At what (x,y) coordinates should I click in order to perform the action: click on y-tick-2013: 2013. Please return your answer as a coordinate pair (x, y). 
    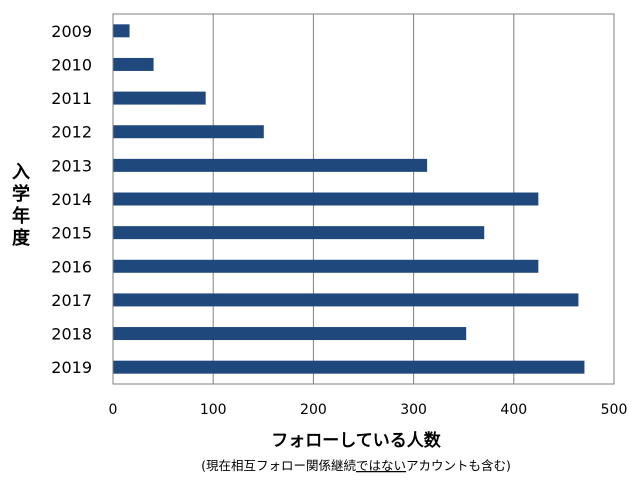
    Looking at the image, I should click on (71, 165).